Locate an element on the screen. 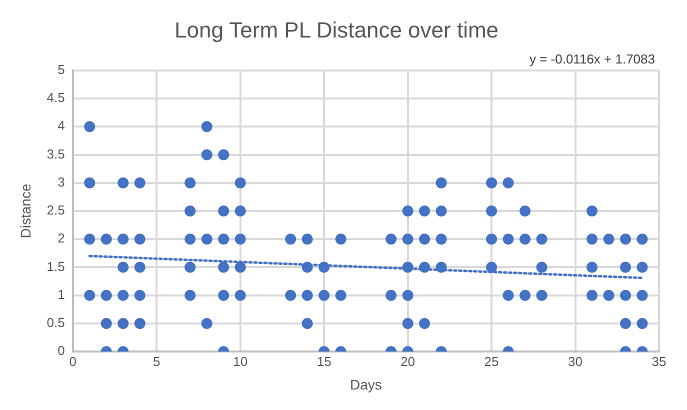 The width and height of the screenshot is (687, 410). y-tick-label: 2.5 is located at coordinates (55, 210).